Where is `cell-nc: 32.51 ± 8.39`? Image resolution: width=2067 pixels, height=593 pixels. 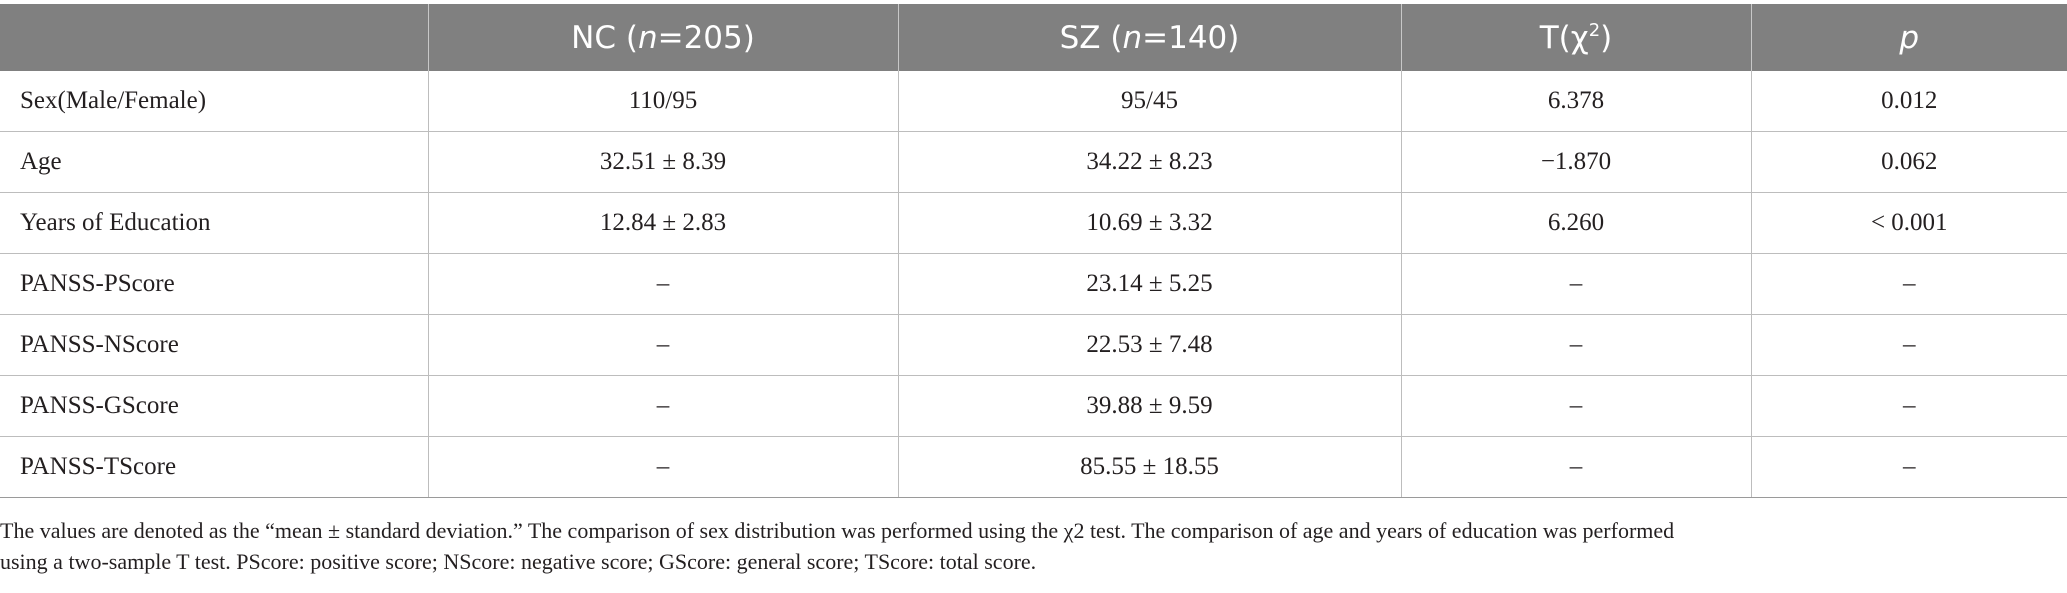
cell-nc: 32.51 ± 8.39 is located at coordinates (662, 162).